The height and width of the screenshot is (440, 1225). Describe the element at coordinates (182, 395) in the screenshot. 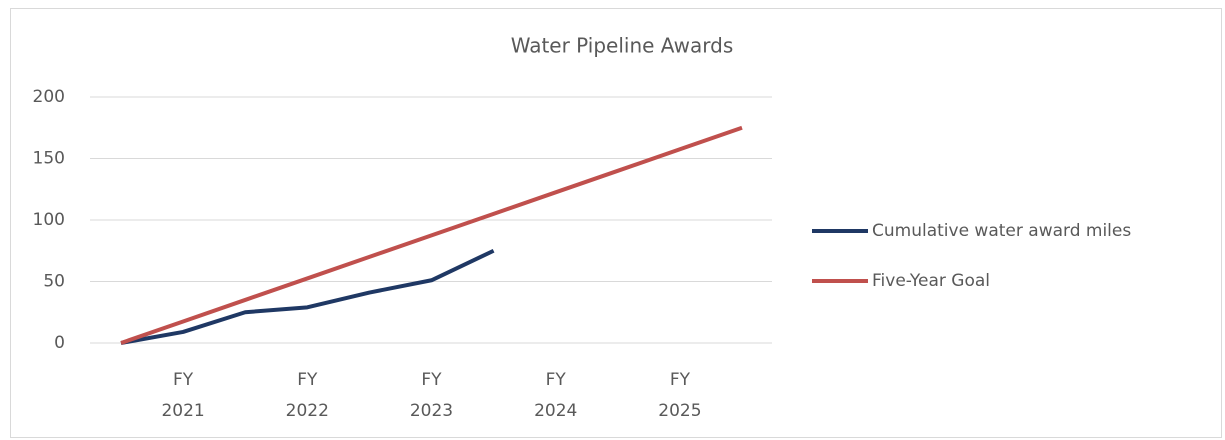

I see `x-tick-label: FY 2021` at that location.